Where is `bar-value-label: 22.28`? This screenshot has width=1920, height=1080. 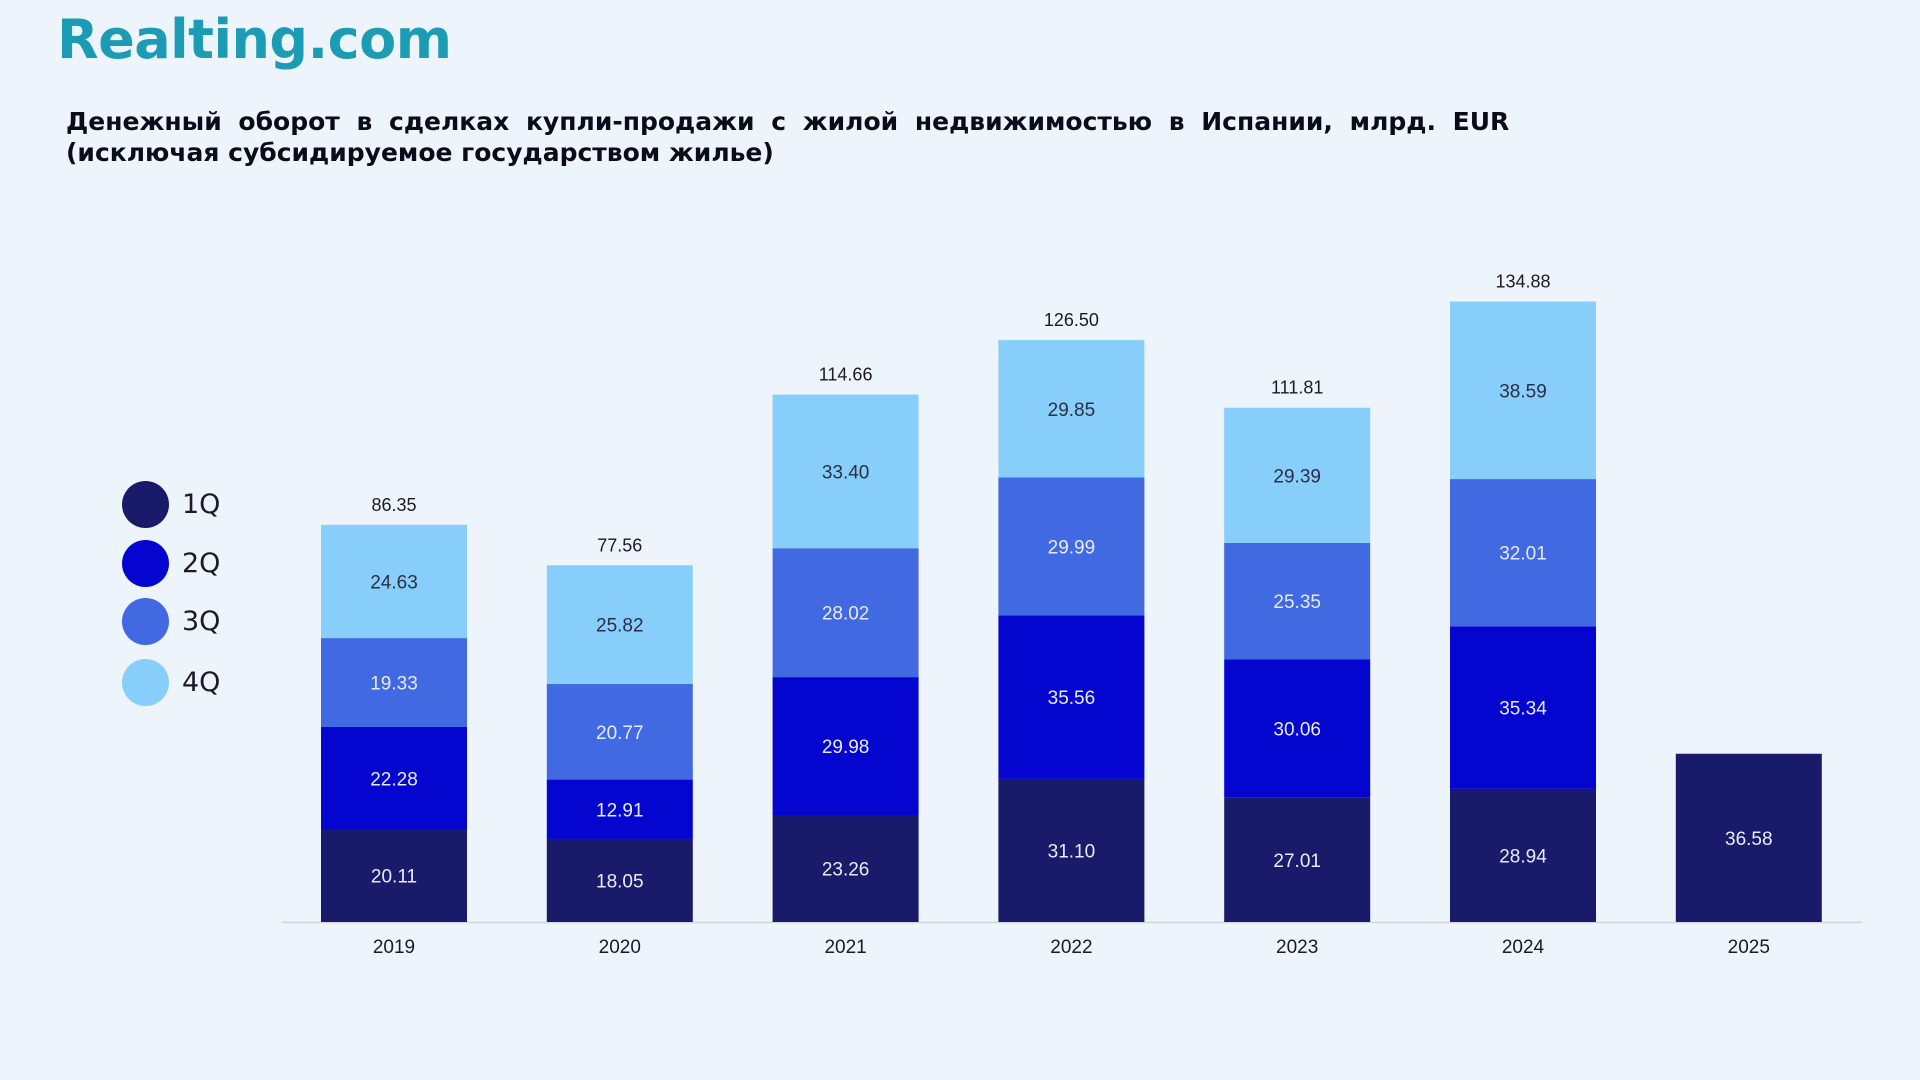 bar-value-label: 22.28 is located at coordinates (394, 779).